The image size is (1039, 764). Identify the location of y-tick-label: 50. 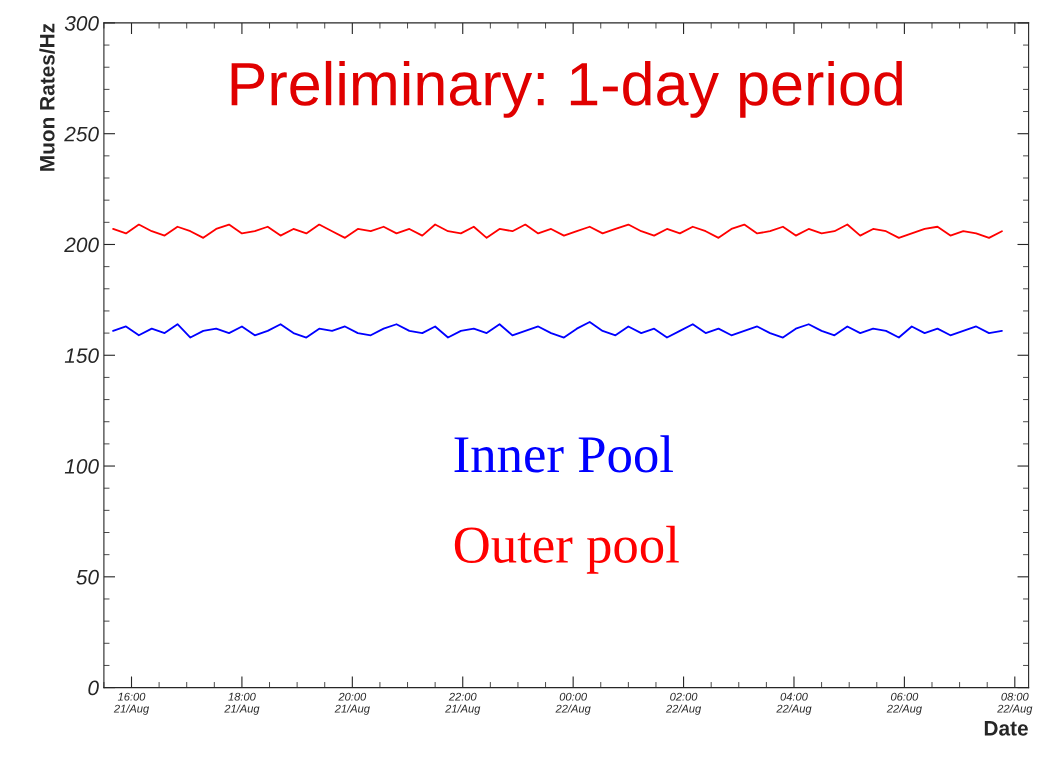
(87, 577).